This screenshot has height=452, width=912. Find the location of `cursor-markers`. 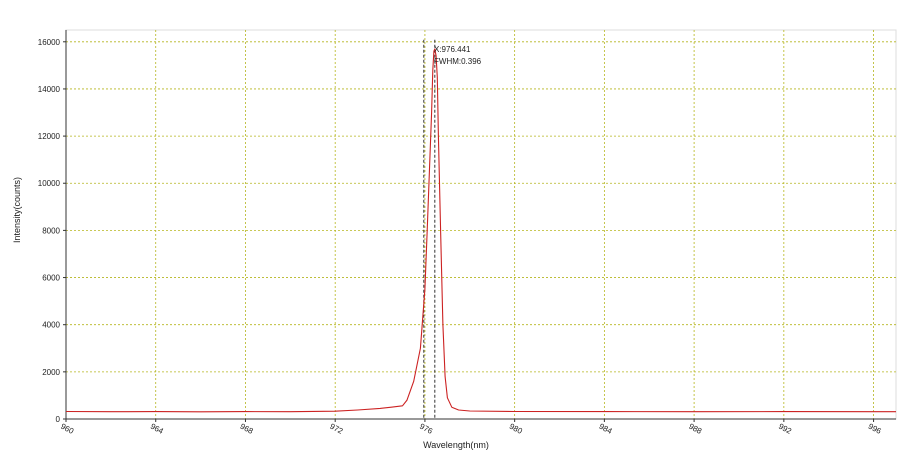

cursor-markers is located at coordinates (429, 229).